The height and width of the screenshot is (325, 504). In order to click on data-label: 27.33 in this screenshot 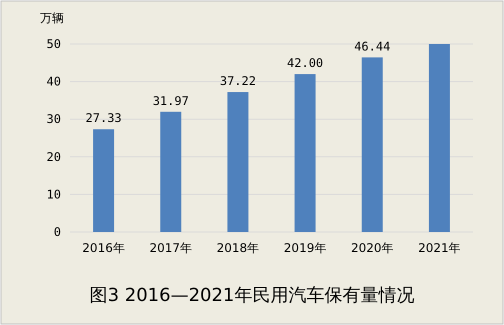, I will do `click(104, 118)`.